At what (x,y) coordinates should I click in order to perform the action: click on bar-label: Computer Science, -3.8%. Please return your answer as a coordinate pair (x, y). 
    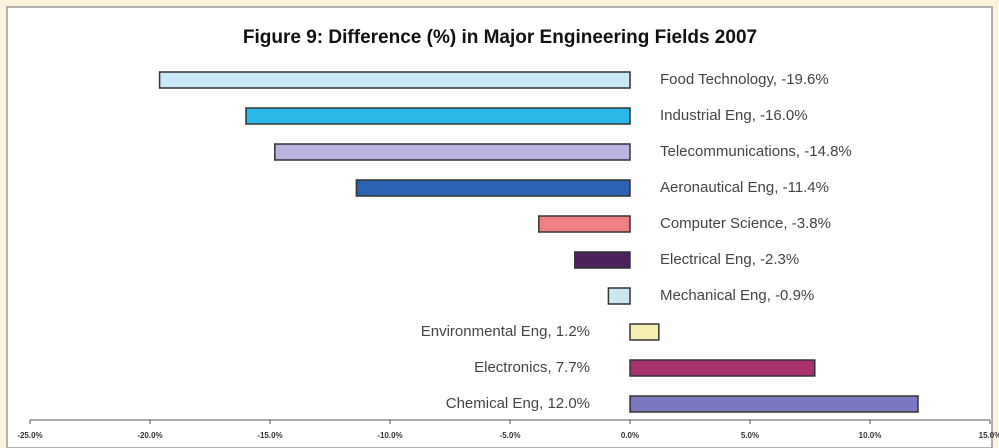
    Looking at the image, I should click on (745, 223).